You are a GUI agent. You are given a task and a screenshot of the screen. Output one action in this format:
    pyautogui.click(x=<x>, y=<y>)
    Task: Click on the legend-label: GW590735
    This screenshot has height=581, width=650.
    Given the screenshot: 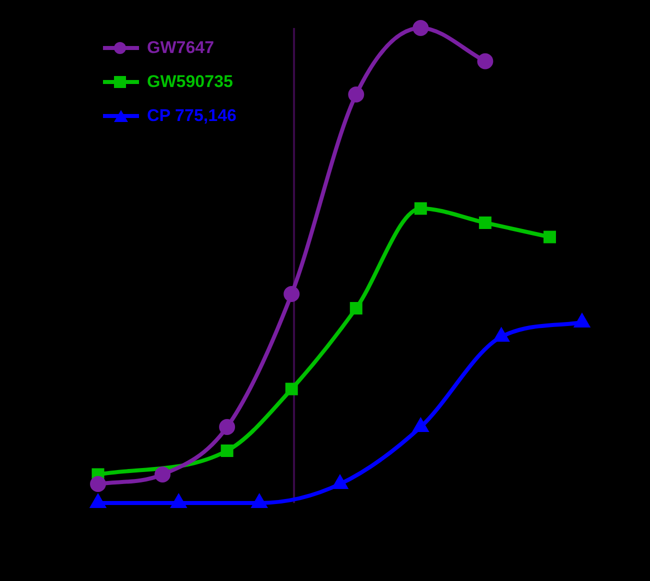 What is the action you would take?
    pyautogui.click(x=190, y=82)
    